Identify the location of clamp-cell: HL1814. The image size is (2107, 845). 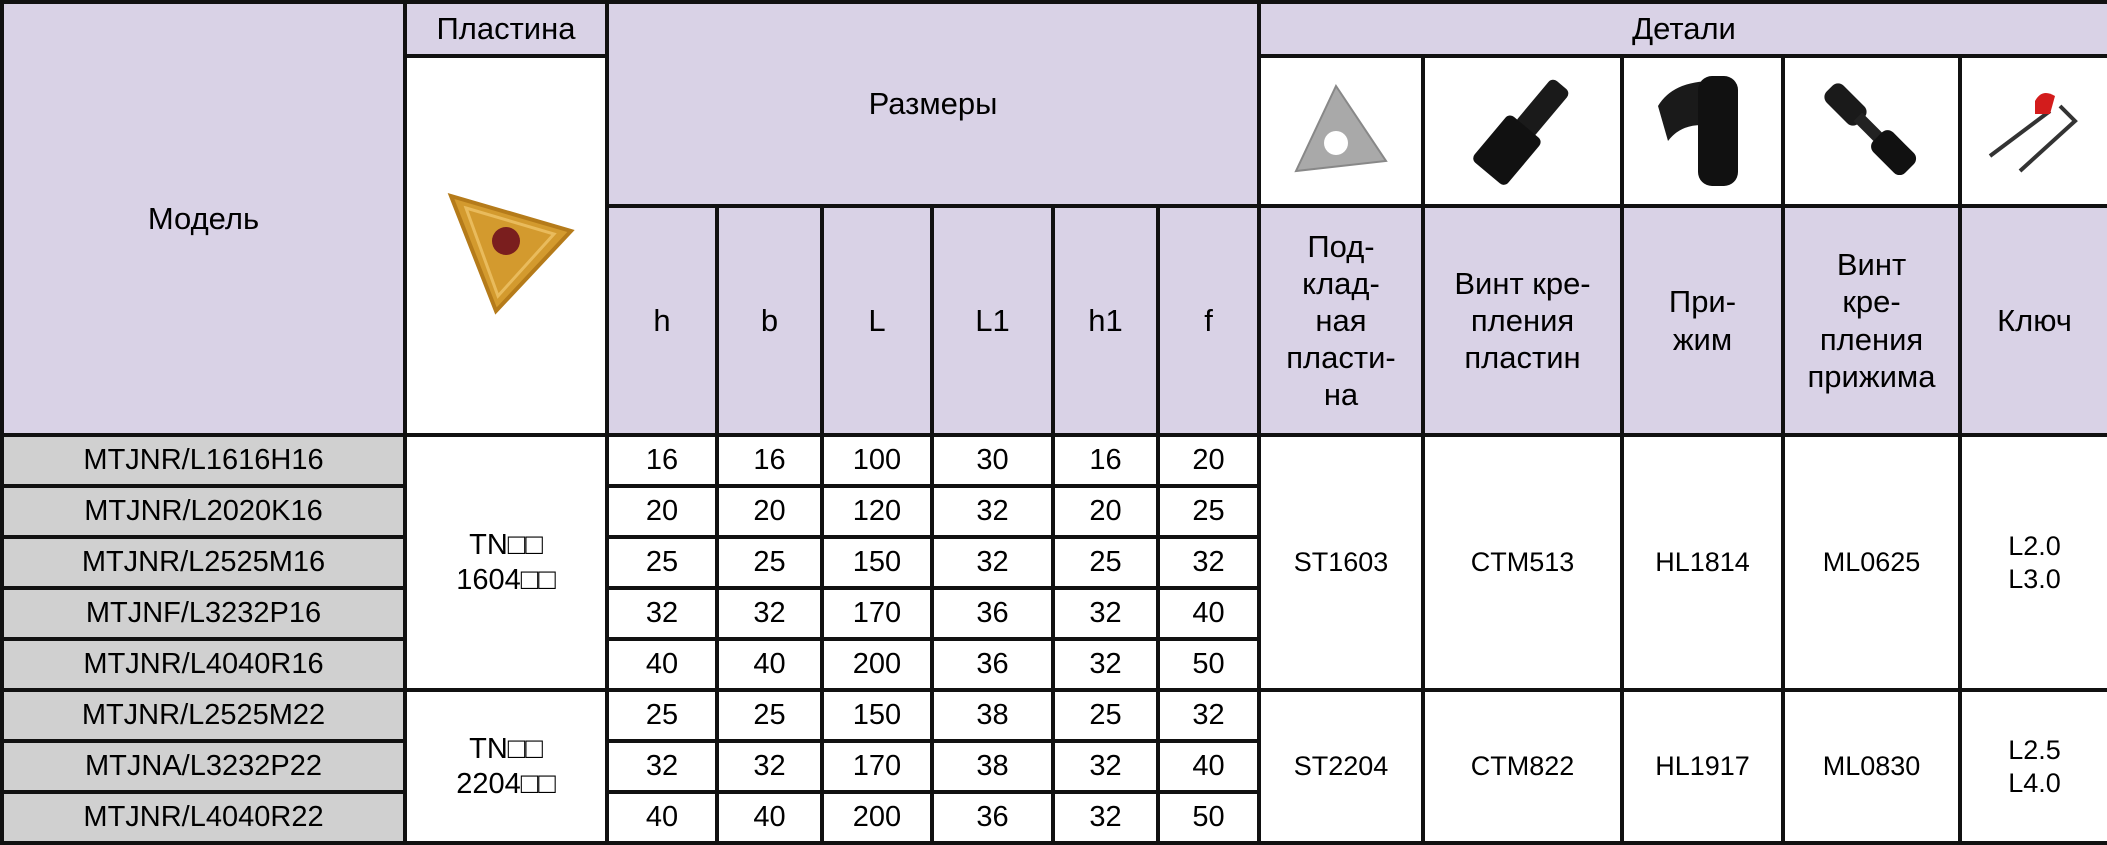
(1702, 562).